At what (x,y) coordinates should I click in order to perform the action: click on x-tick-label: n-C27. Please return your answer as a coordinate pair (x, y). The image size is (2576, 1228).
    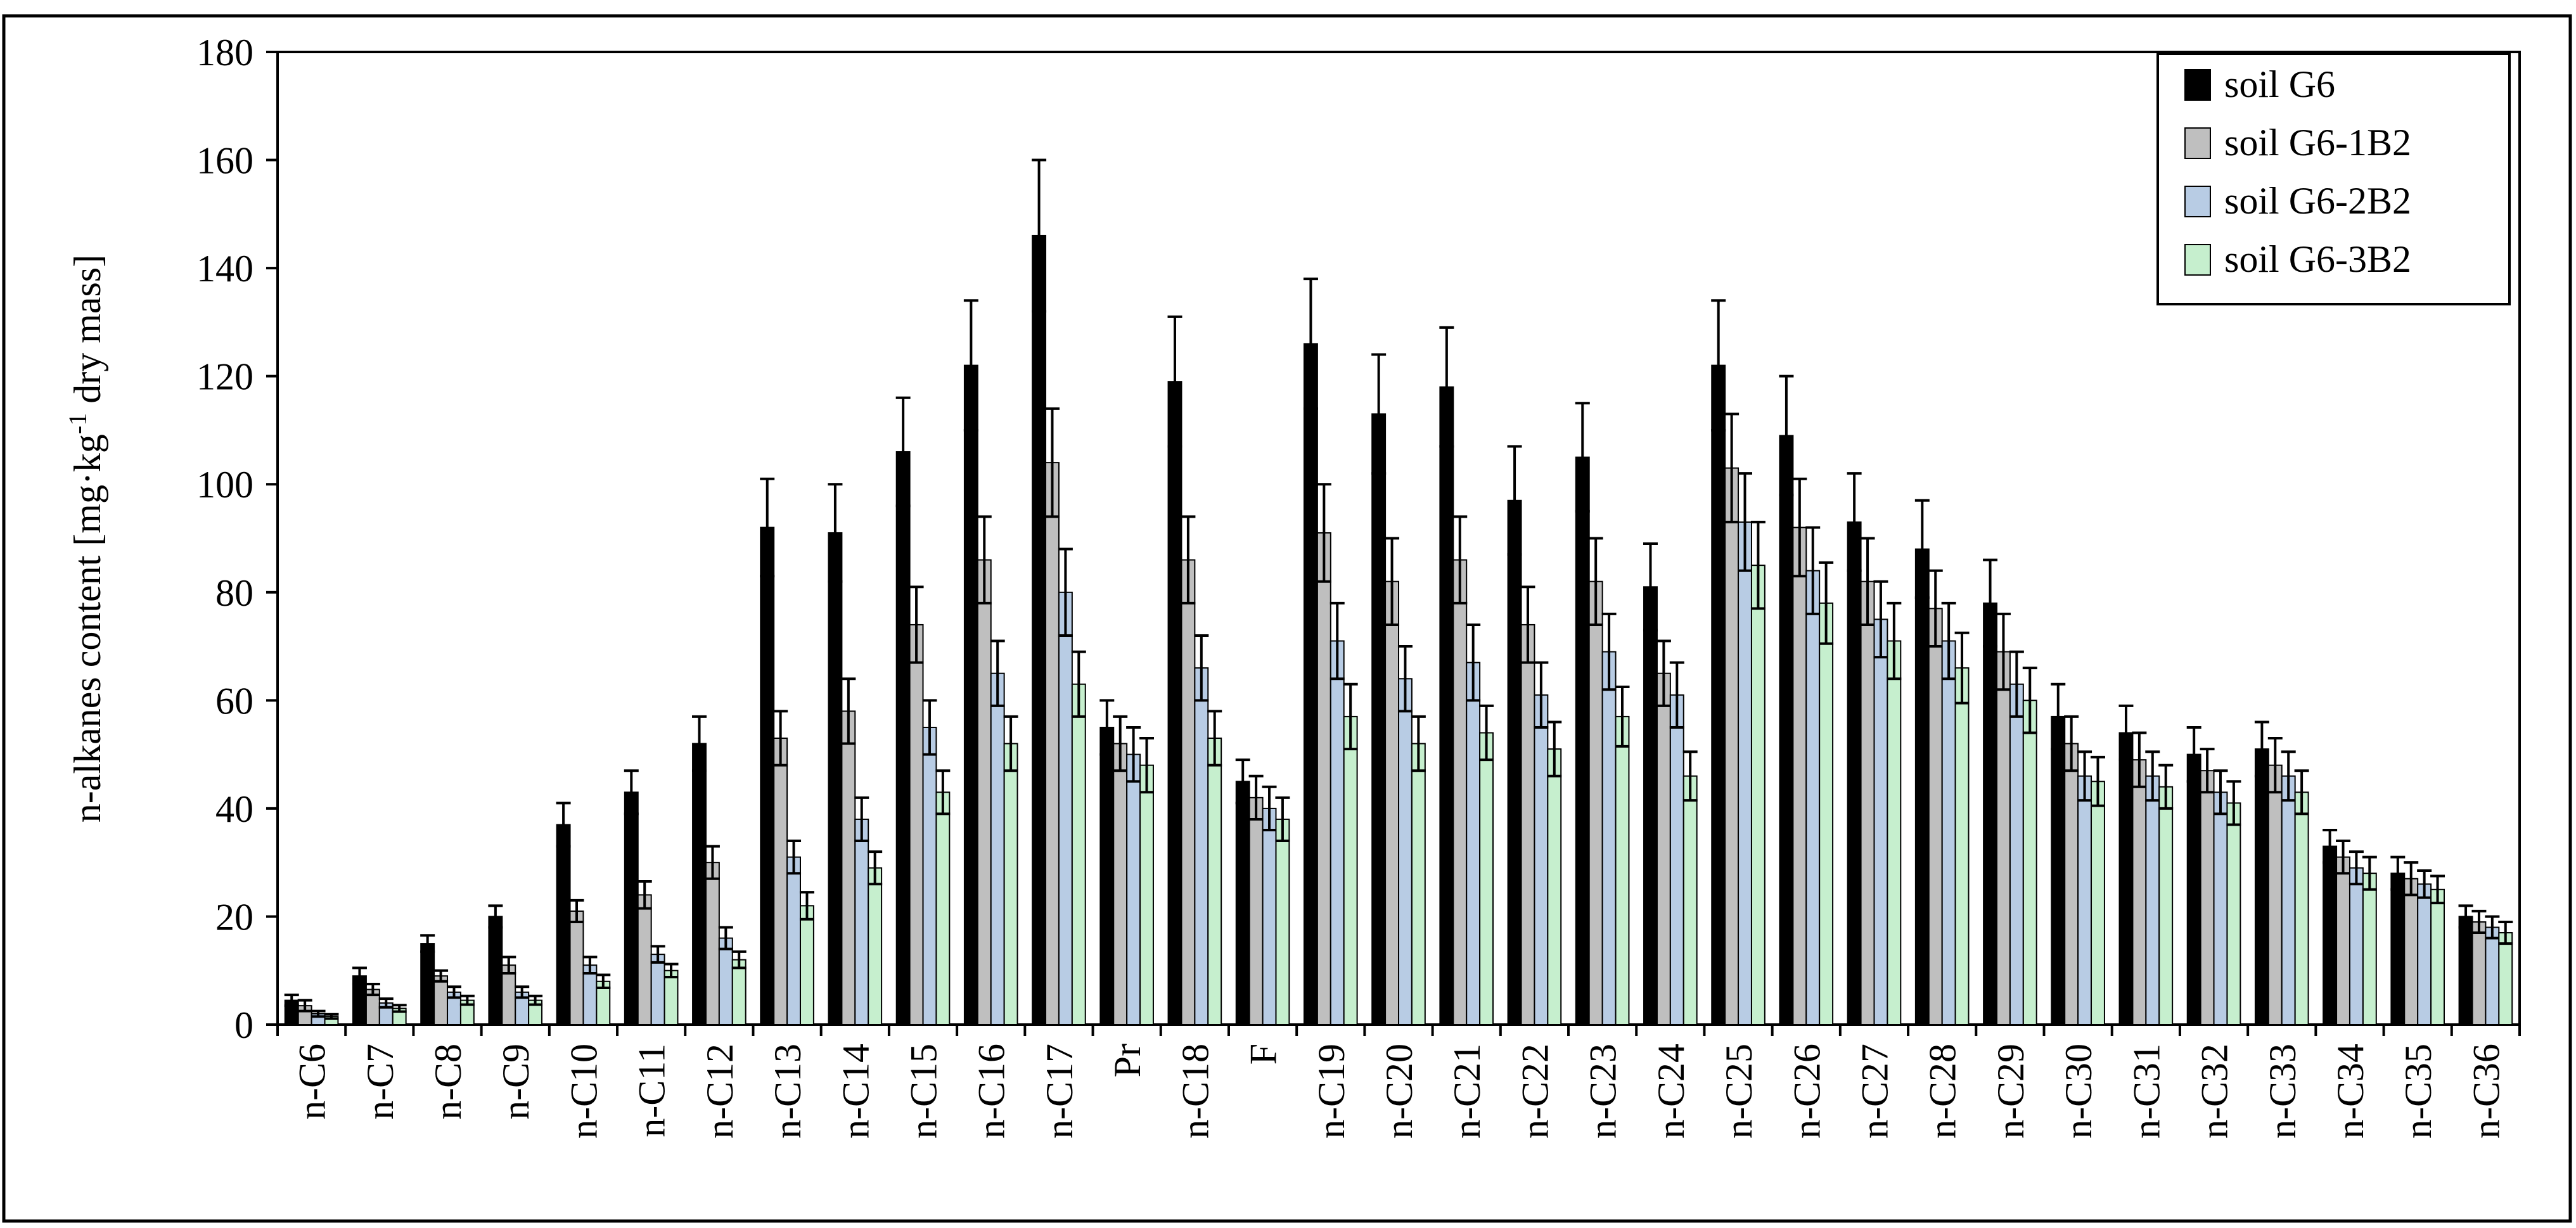
    Looking at the image, I should click on (1874, 1091).